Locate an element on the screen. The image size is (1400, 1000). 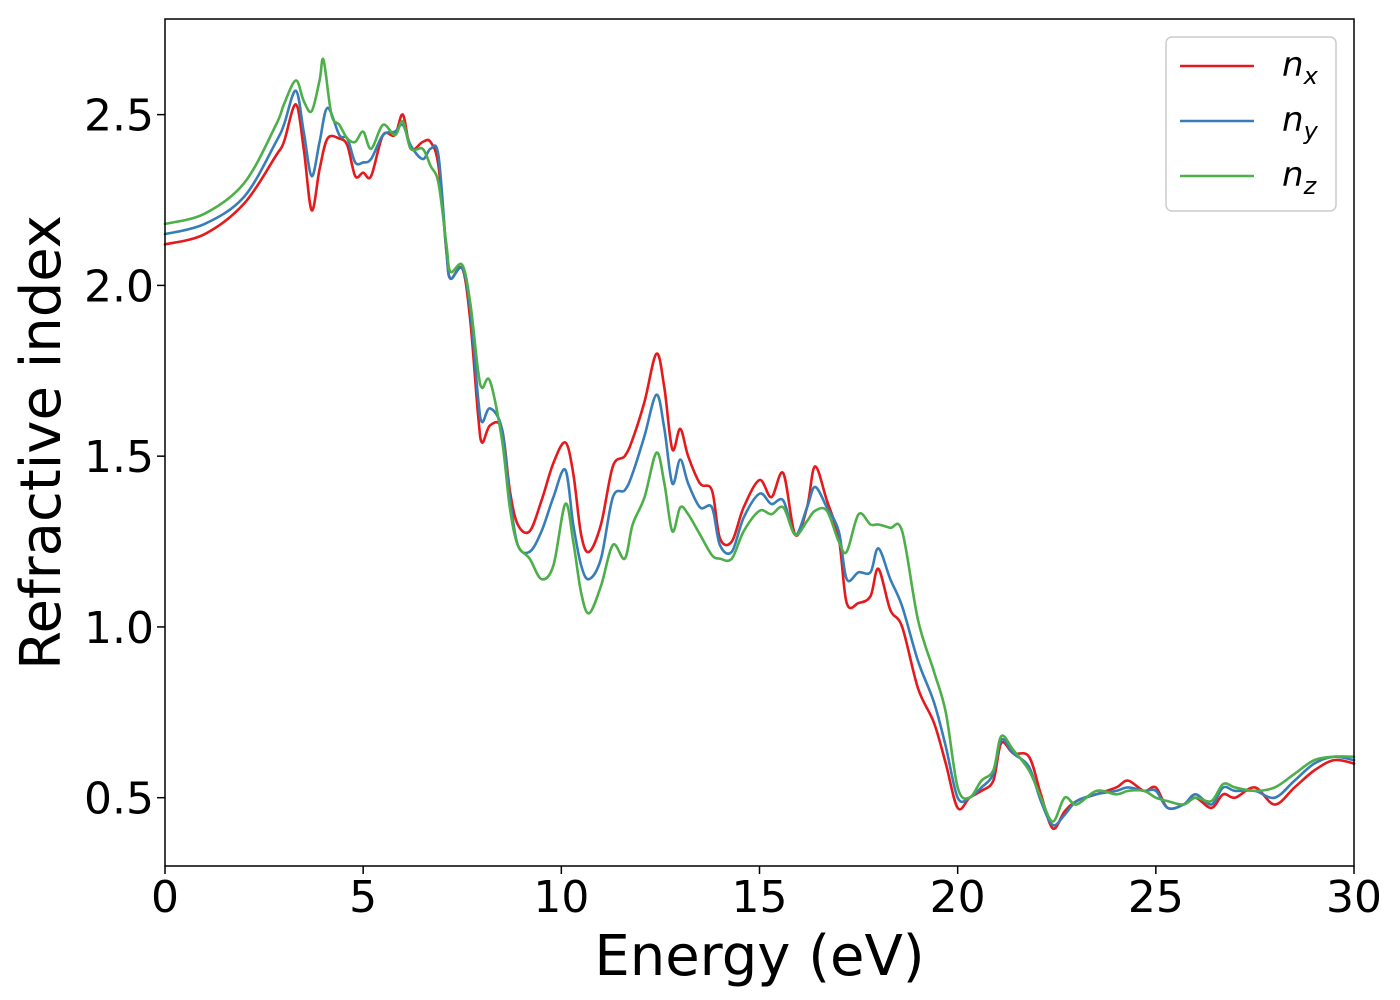
x-tick-label: 10 is located at coordinates (561, 897).